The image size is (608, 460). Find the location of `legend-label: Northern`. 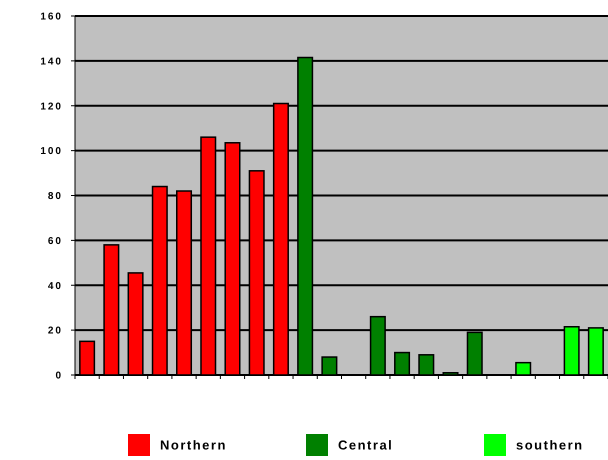

legend-label: Northern is located at coordinates (193, 444).